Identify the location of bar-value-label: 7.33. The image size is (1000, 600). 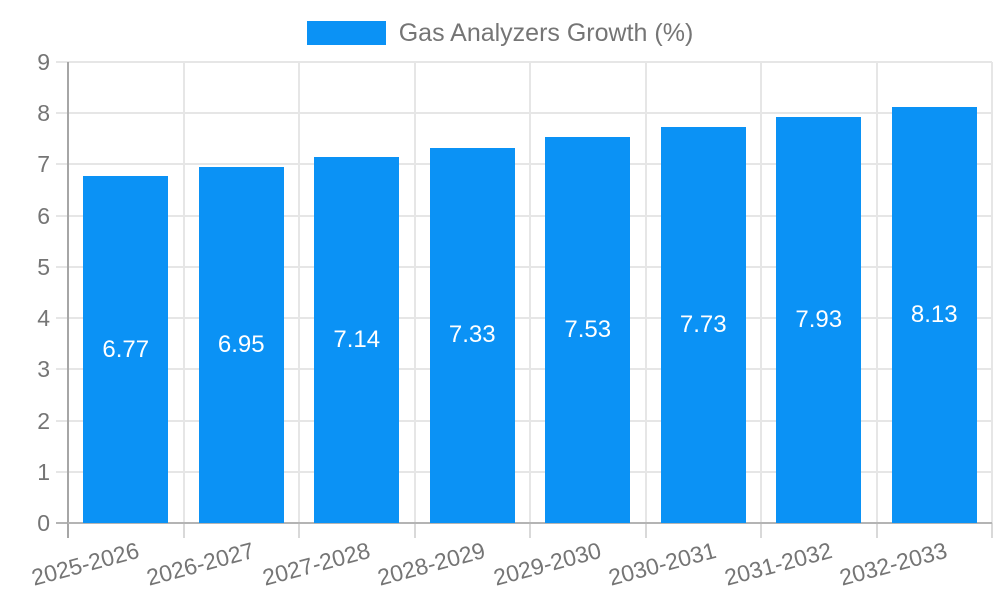
(472, 335).